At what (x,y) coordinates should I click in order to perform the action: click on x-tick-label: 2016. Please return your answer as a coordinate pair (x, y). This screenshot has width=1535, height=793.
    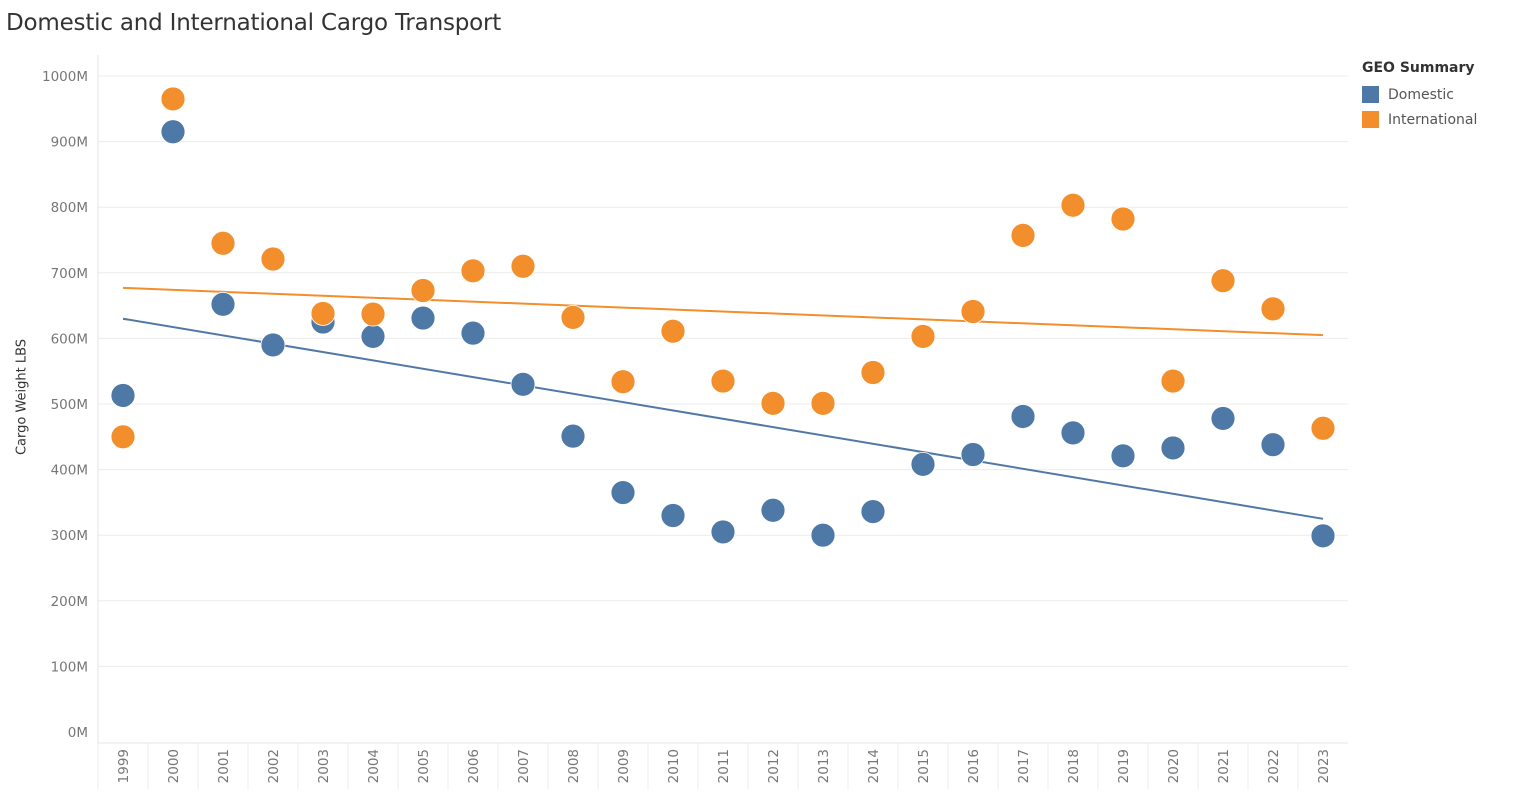
    Looking at the image, I should click on (974, 766).